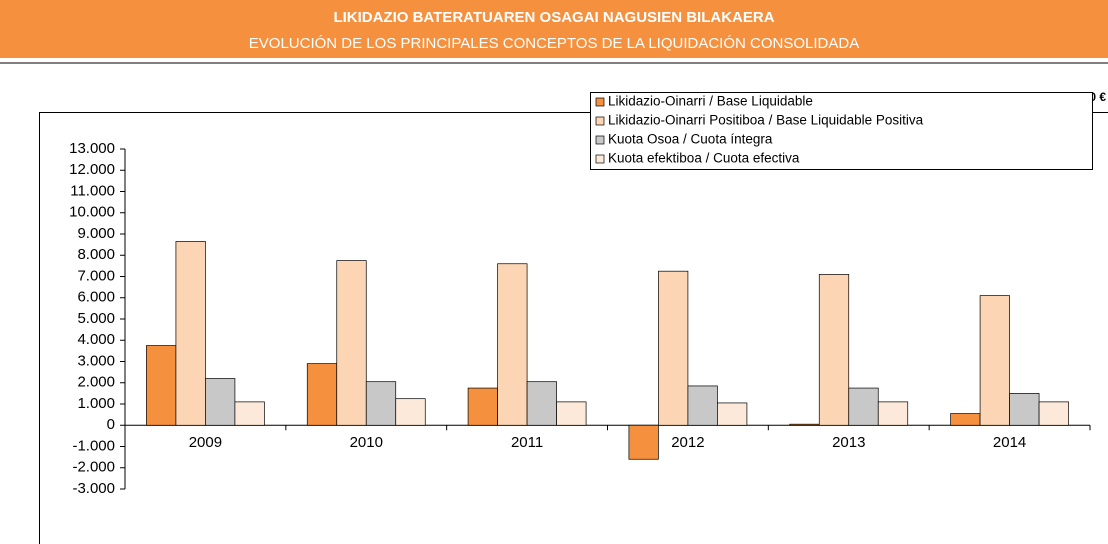 The width and height of the screenshot is (1108, 544). Describe the element at coordinates (848, 442) in the screenshot. I see `x-tick-label: 2013` at that location.